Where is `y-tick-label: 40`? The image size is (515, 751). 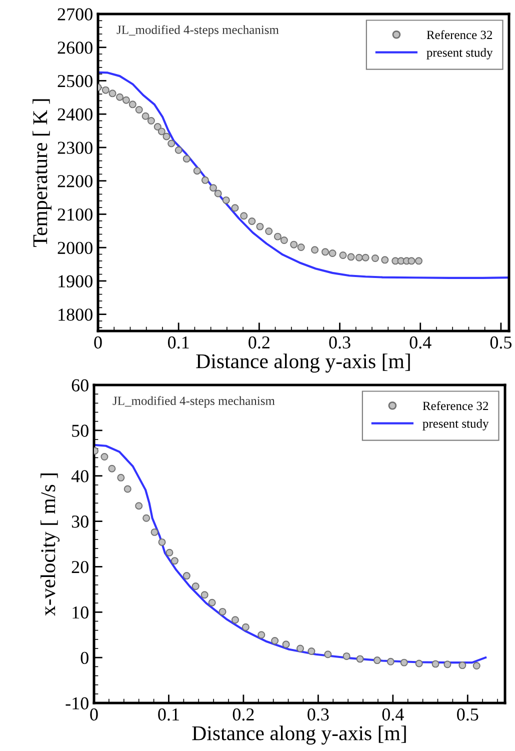 y-tick-label: 40 is located at coordinates (79, 476).